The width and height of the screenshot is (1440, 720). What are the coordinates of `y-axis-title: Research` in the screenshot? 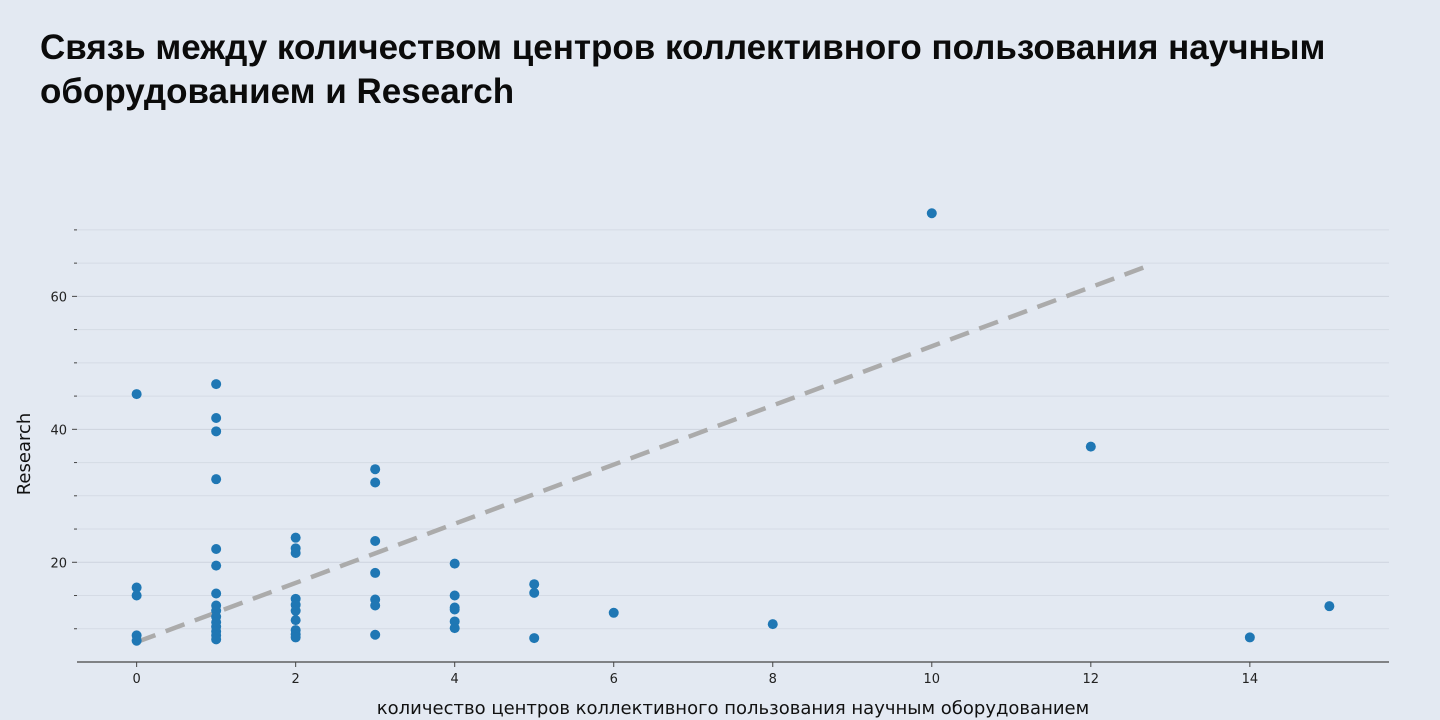 It's located at (24, 454).